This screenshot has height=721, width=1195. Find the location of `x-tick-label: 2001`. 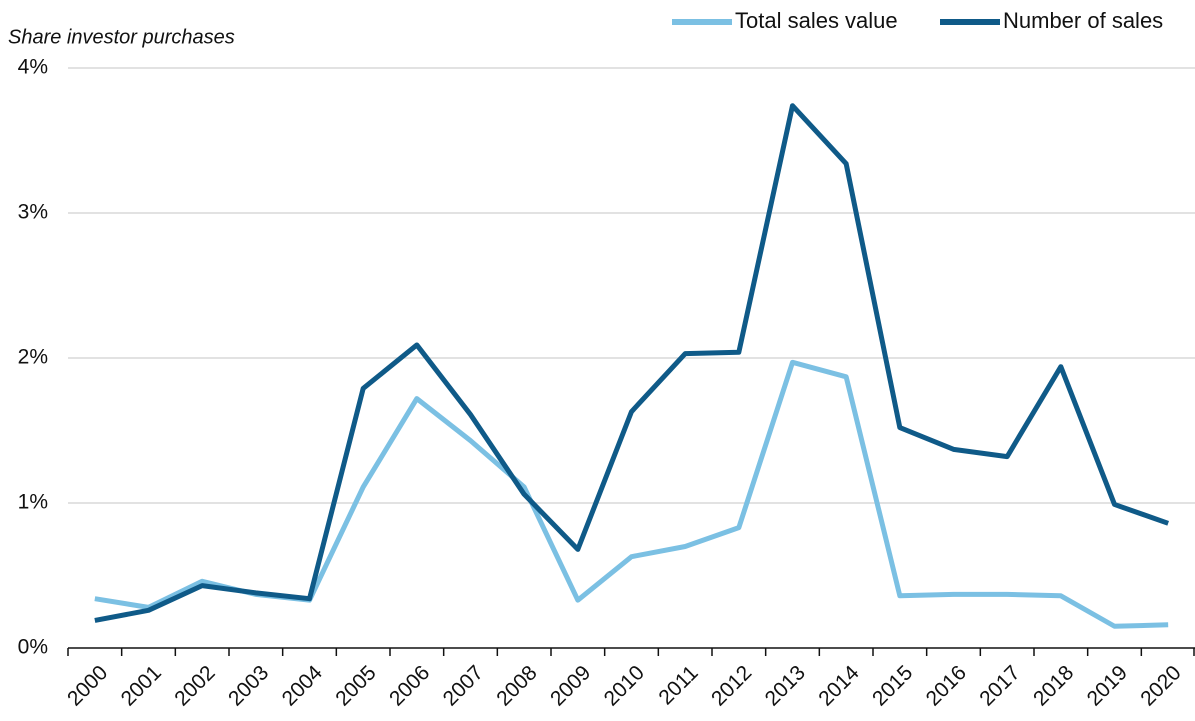

x-tick-label: 2001 is located at coordinates (141, 685).